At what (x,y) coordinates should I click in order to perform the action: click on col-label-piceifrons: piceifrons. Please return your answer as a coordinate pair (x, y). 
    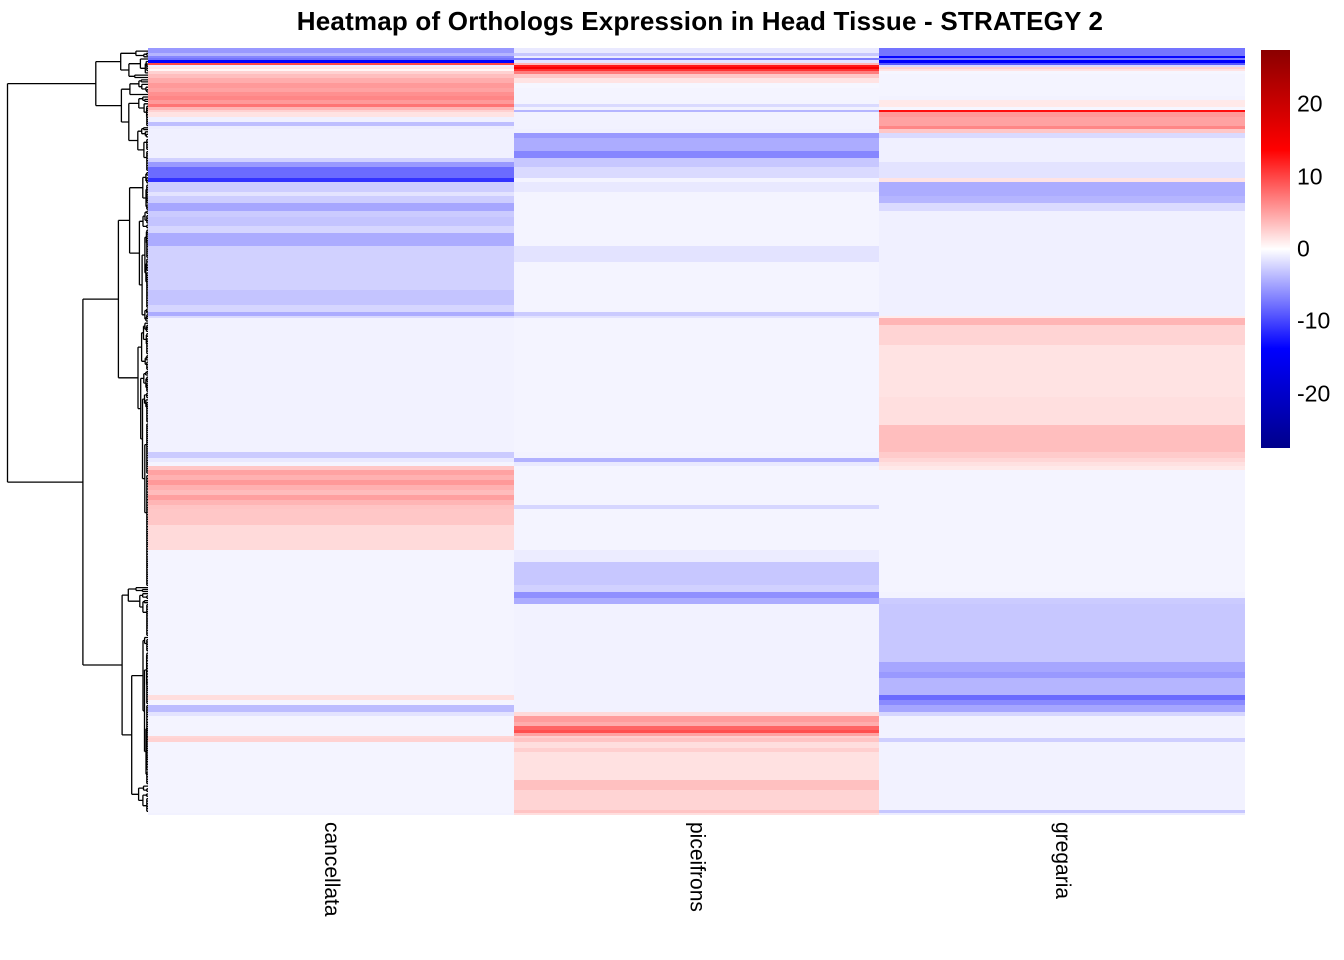
    Looking at the image, I should click on (697, 867).